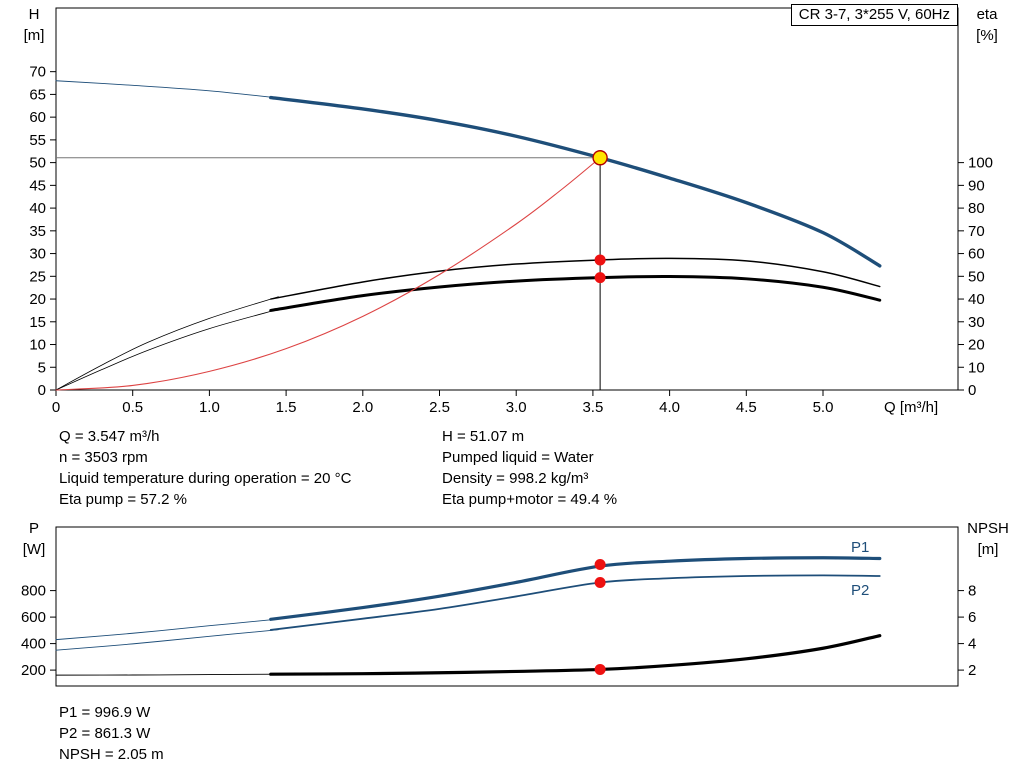  Describe the element at coordinates (483, 436) in the screenshot. I see `duty-head-text: H = 51.07 m` at that location.